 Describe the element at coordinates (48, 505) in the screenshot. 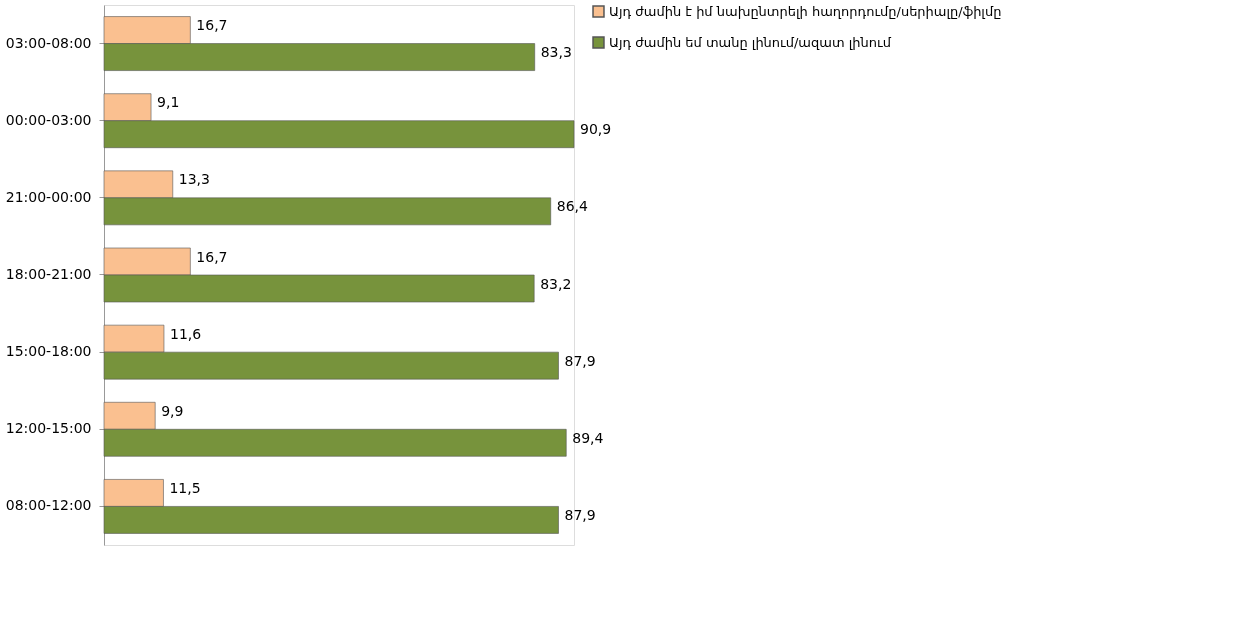

I see `y-tick-label: 08:00-12:00` at that location.